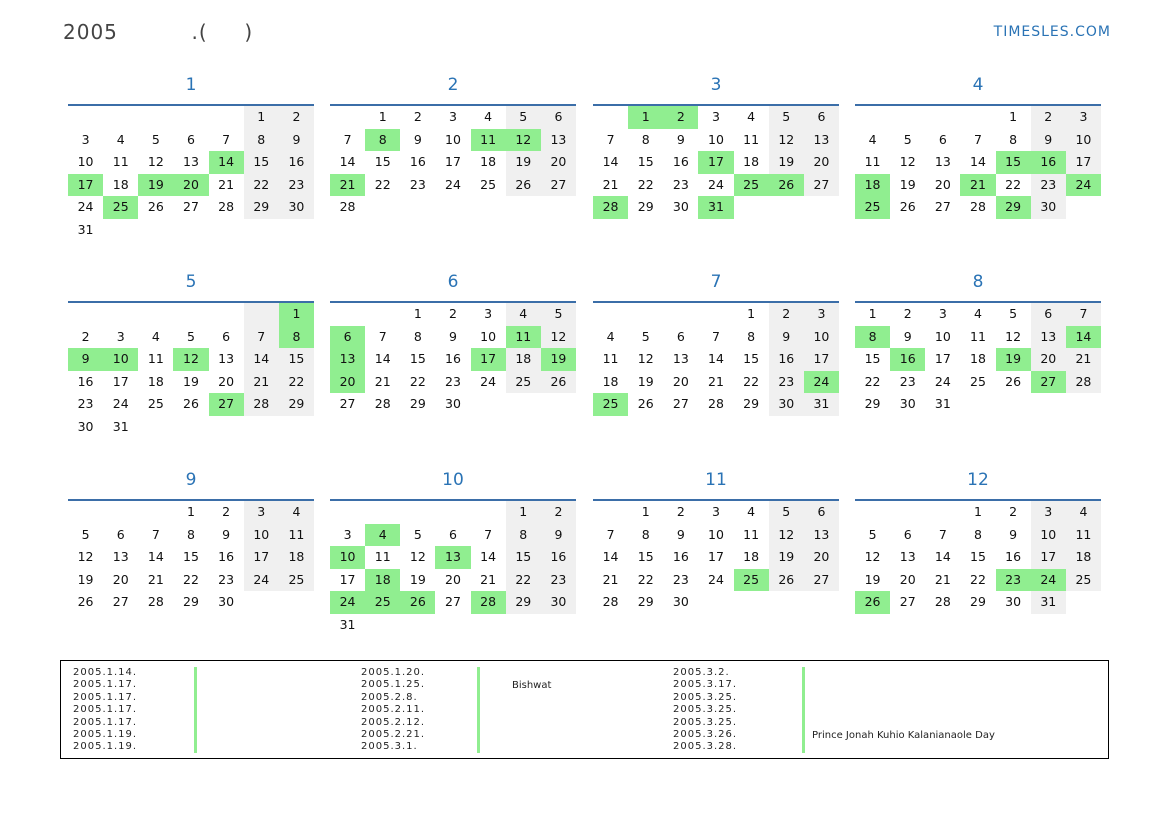 This screenshot has width=1169, height=827. What do you see at coordinates (1013, 207) in the screenshot?
I see `holiday-day-cell: 29` at bounding box center [1013, 207].